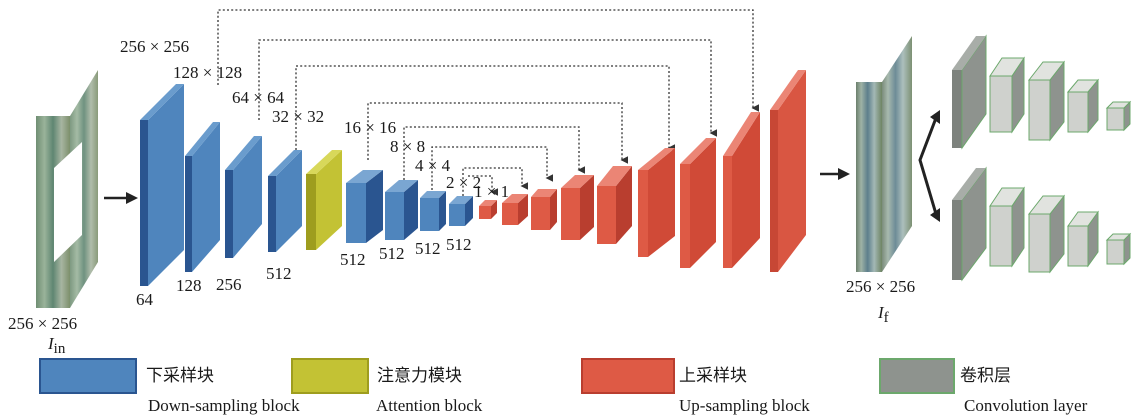 The image size is (1135, 419). I want to click on input-arrow, so click(121, 198).